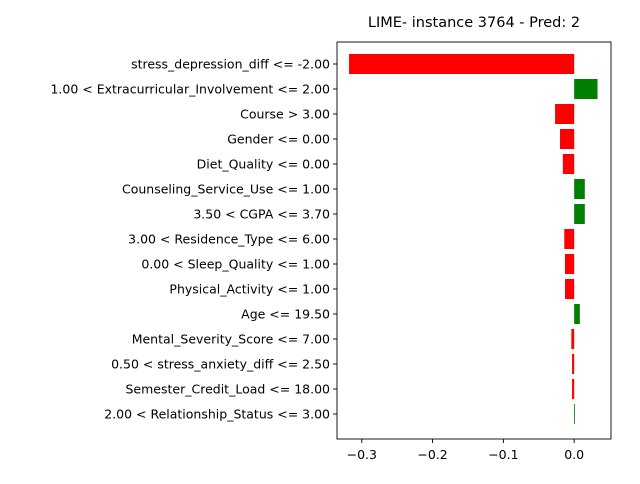 The width and height of the screenshot is (640, 484). What do you see at coordinates (231, 339) in the screenshot?
I see `y-tick-label-11: Mental_Severity_Score <= 7.00` at bounding box center [231, 339].